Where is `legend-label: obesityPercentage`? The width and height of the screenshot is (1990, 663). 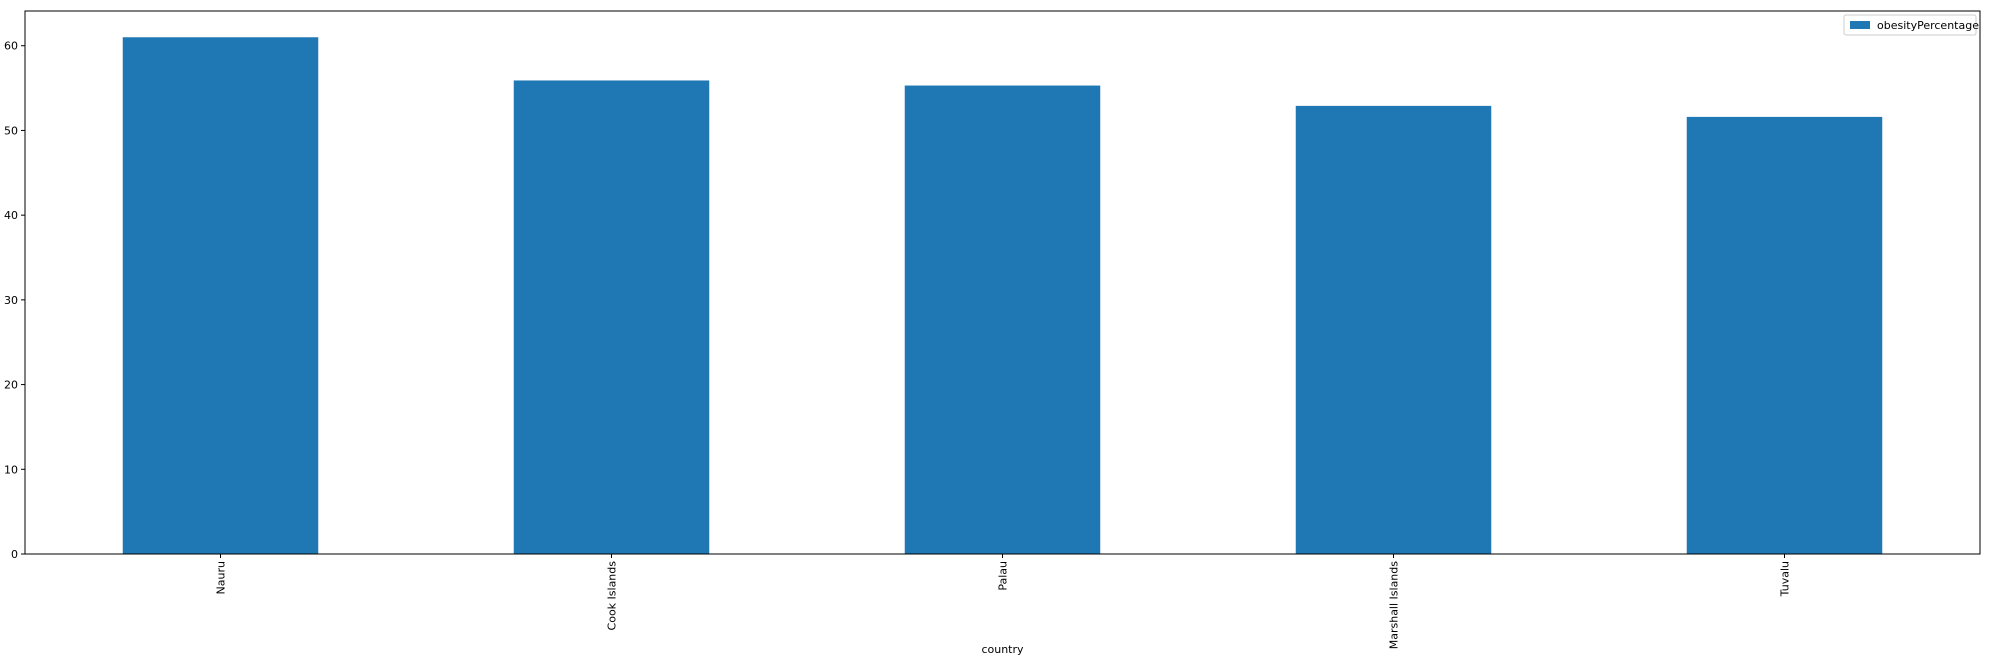
legend-label: obesityPercentage is located at coordinates (1928, 25).